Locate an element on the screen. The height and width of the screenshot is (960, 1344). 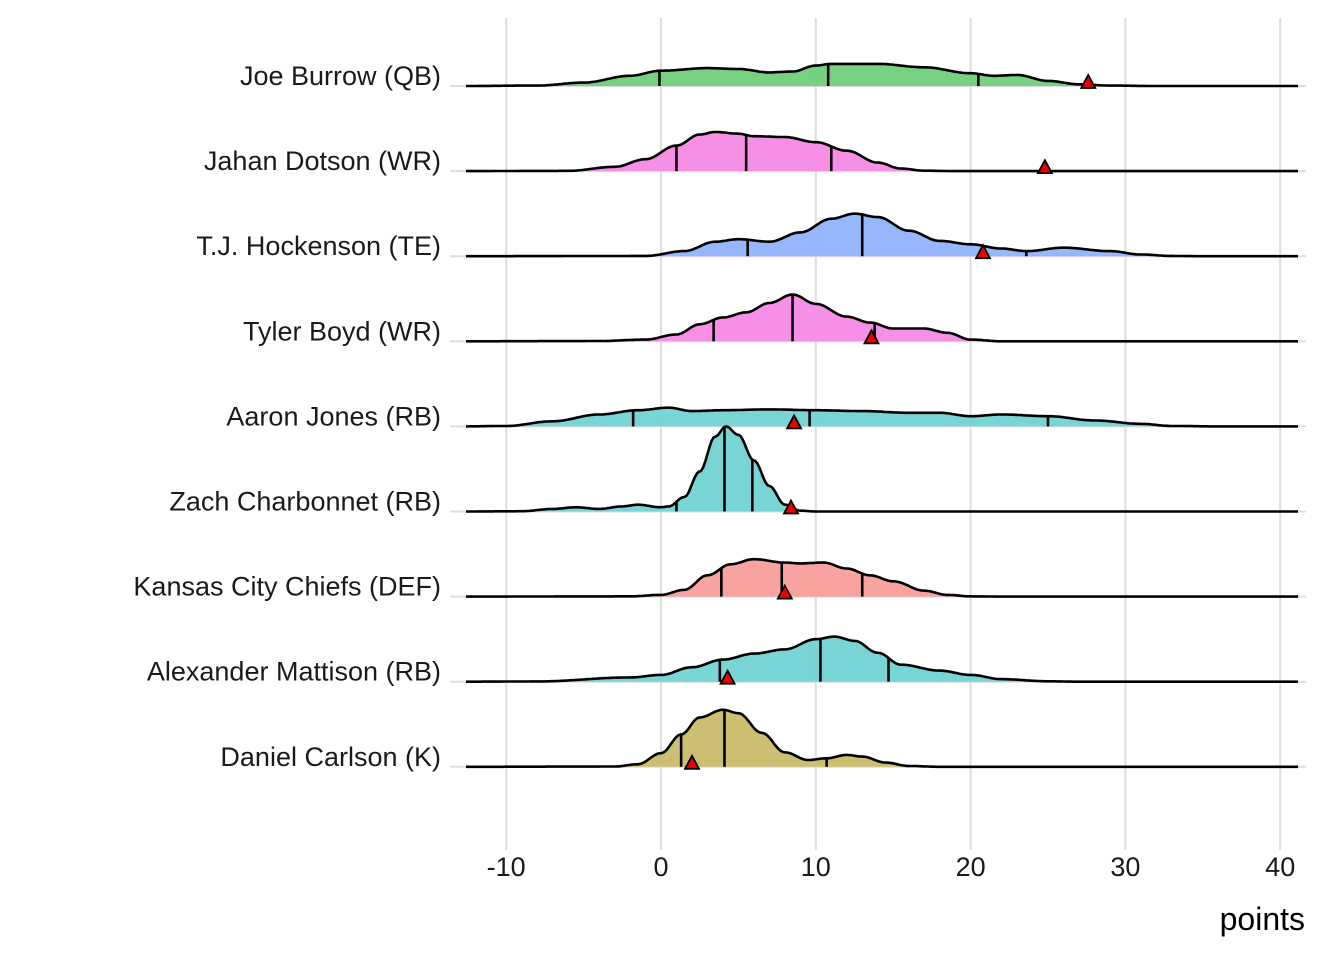
ridge-joe-burrow-qb is located at coordinates (882, 75).